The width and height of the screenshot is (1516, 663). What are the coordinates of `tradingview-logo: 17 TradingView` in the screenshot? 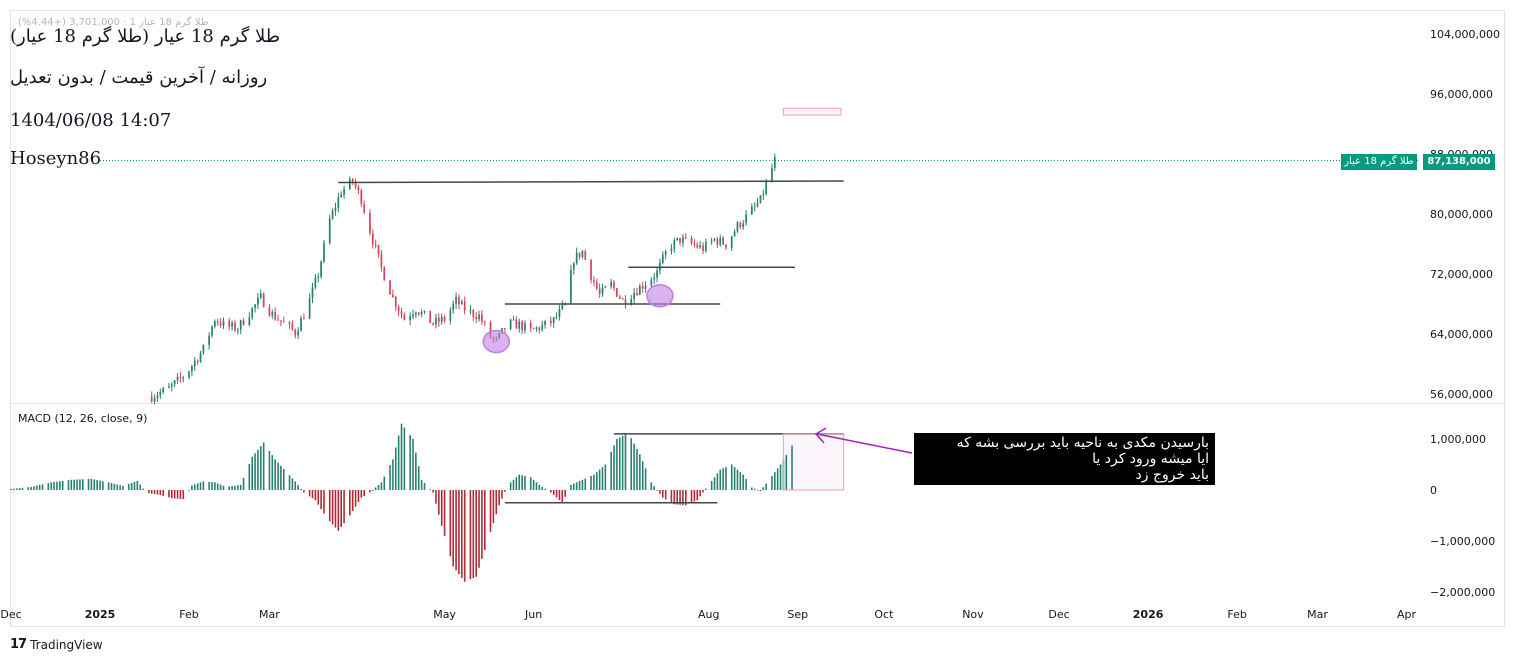 It's located at (56, 644).